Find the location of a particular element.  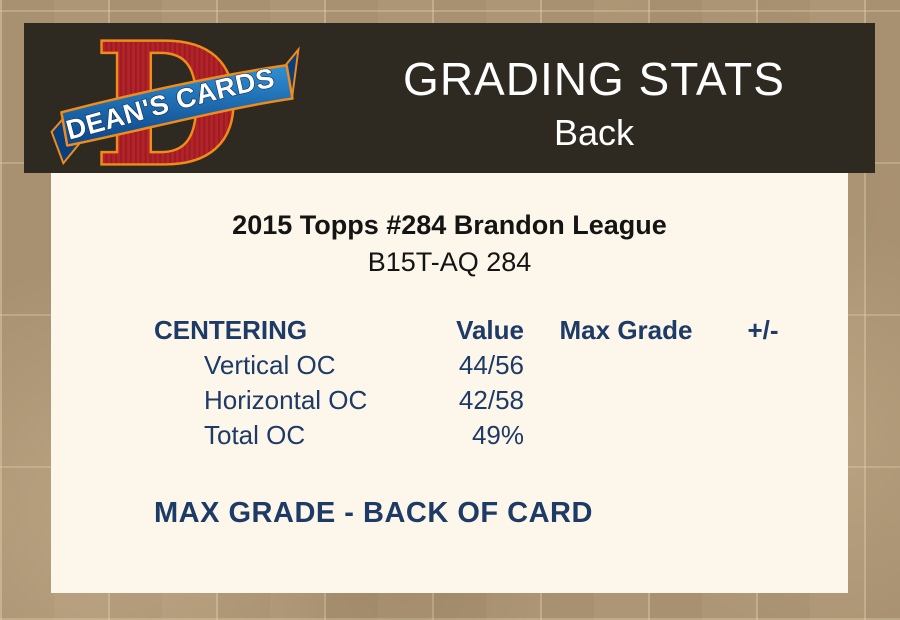

page-title: GRADING STATS is located at coordinates (594, 79).